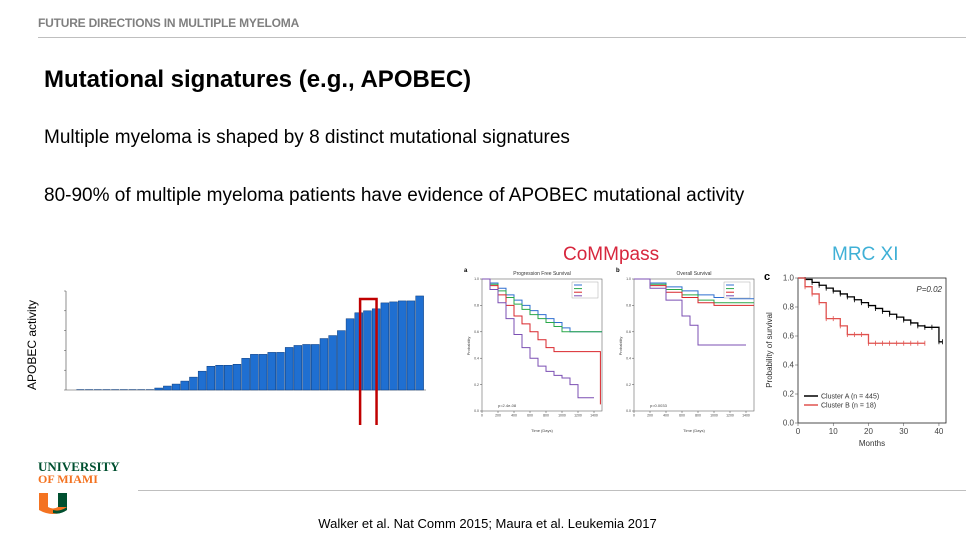  Describe the element at coordinates (659, 405) in the screenshot. I see `km-pvalue: p=0.0033` at that location.